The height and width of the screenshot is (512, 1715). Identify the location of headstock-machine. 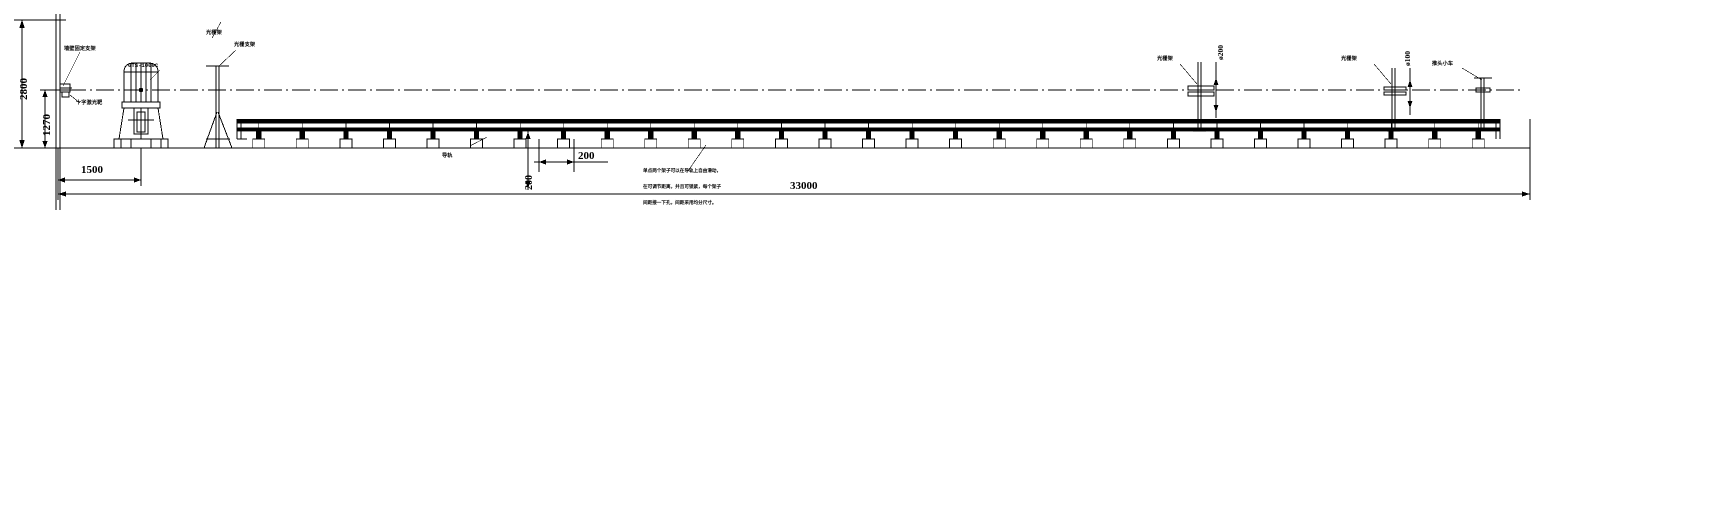
(141, 105).